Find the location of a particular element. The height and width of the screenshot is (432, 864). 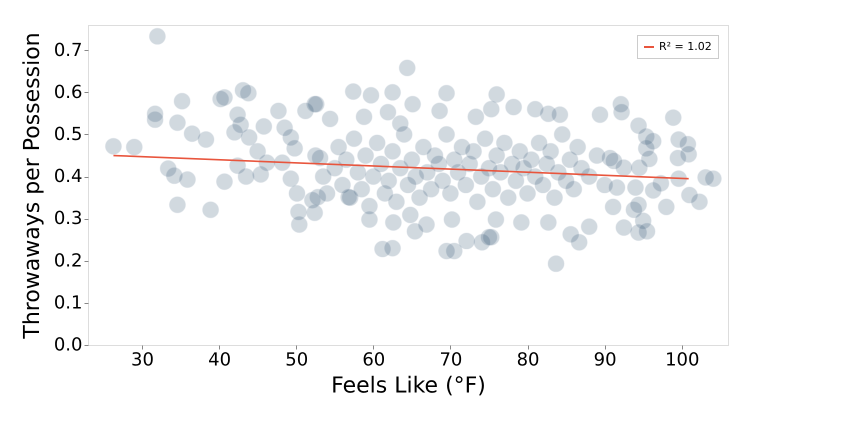

x-tick-label: 50 is located at coordinates (296, 360).